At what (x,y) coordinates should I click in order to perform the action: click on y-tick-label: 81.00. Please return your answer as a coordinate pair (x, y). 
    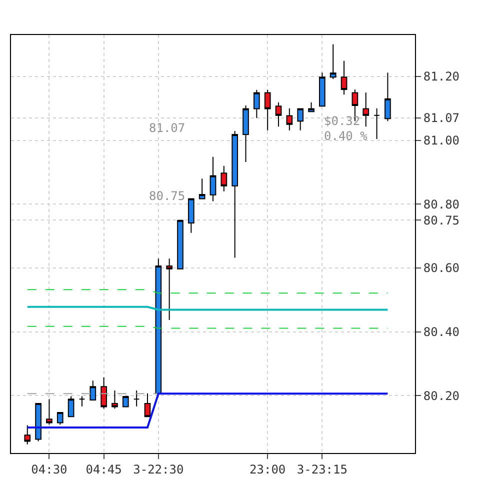
    Looking at the image, I should click on (441, 141).